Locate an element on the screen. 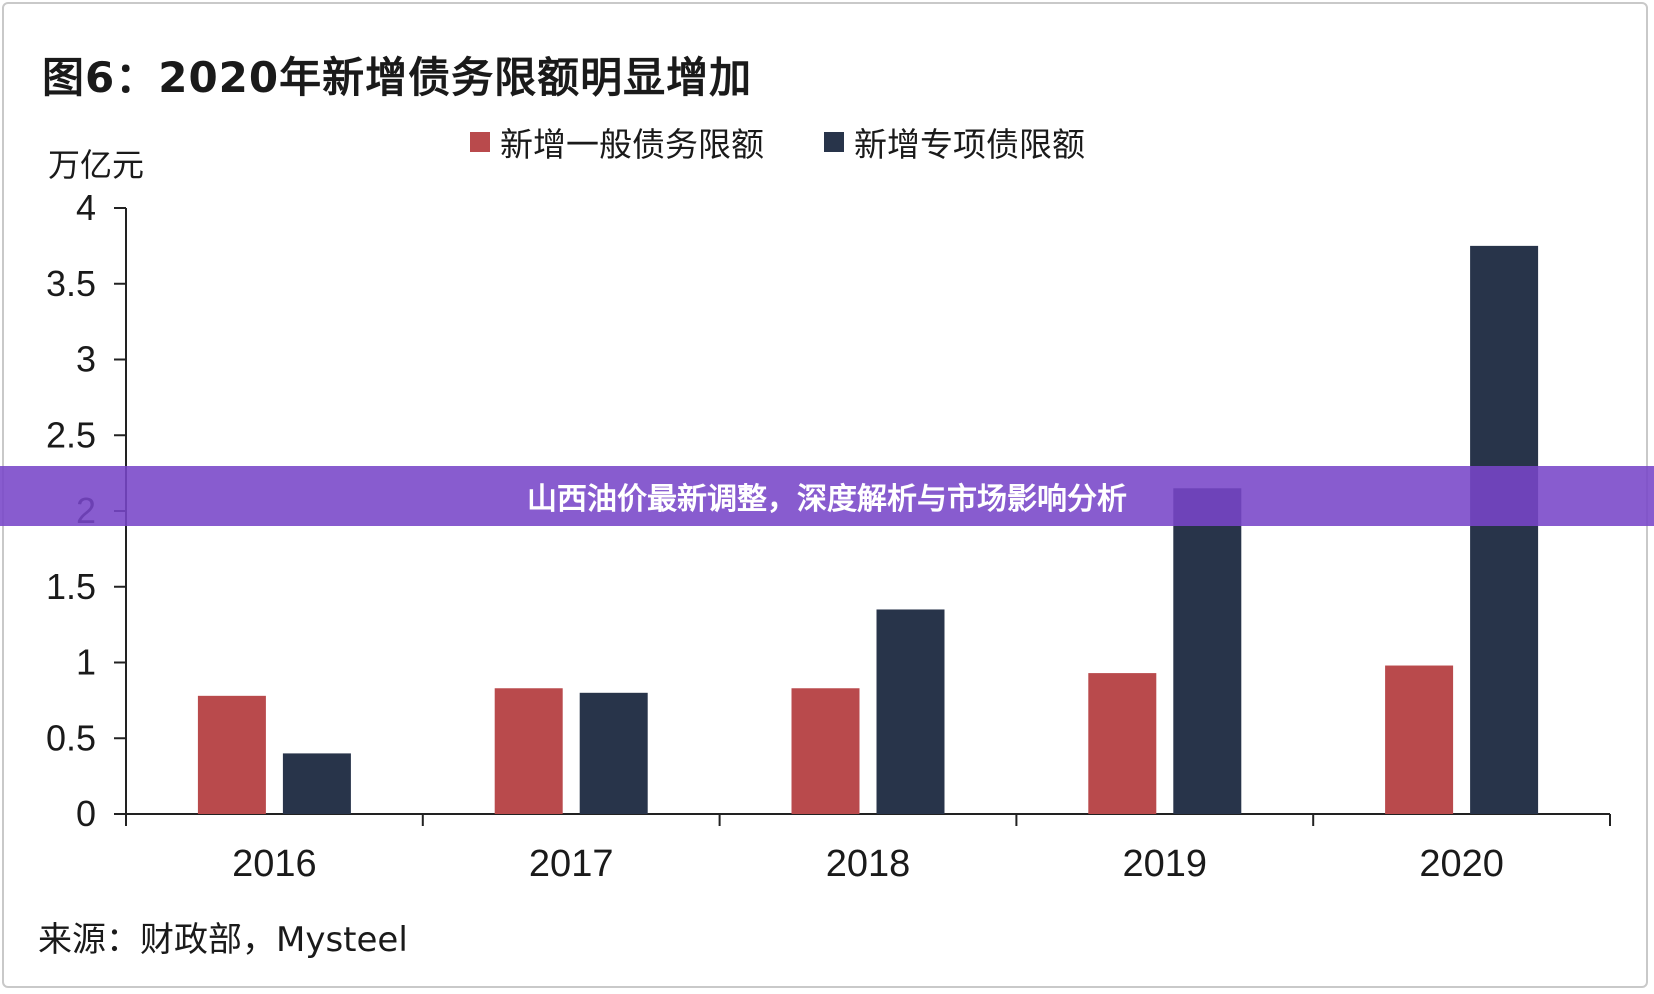 The image size is (1654, 994). headline-banner: 山西油价最新调整，深度解析与市场影响分析 is located at coordinates (827, 496).